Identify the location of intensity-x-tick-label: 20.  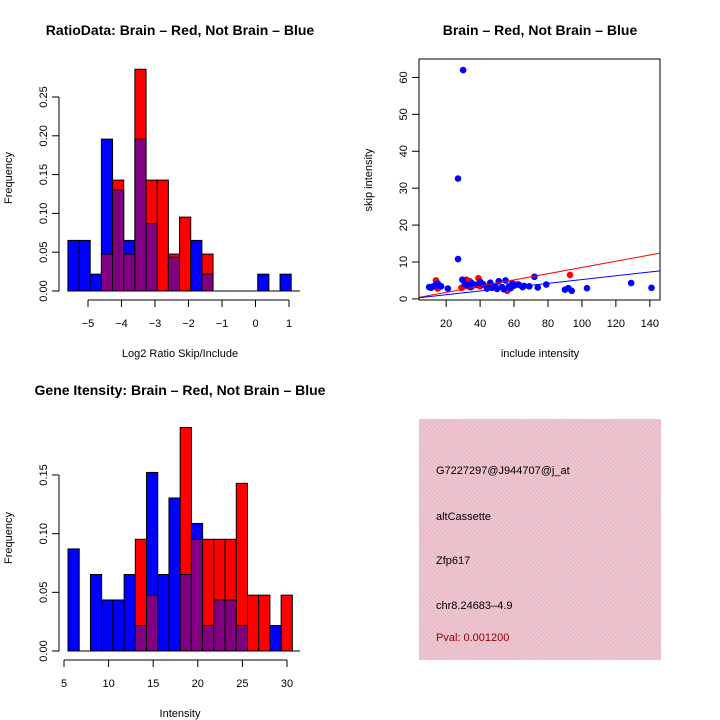
(198, 684).